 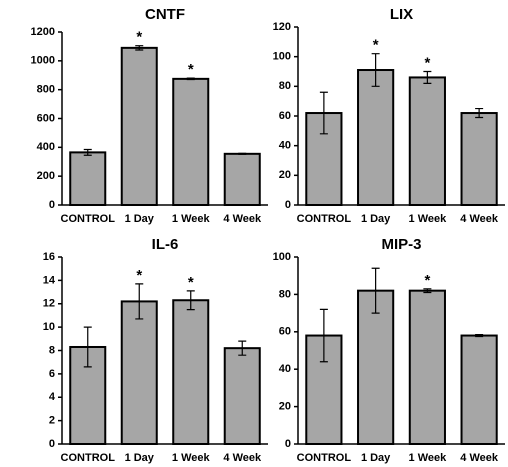 What do you see at coordinates (46, 90) in the screenshot?
I see `y-tick-label: 800` at bounding box center [46, 90].